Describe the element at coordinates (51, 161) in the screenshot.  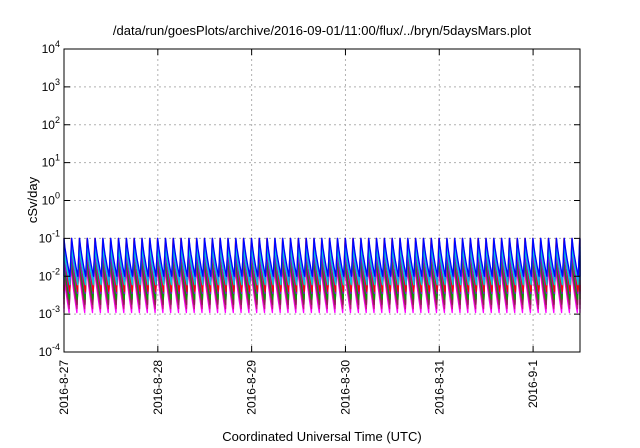
I see `y-tick-label: 10¹` at that location.